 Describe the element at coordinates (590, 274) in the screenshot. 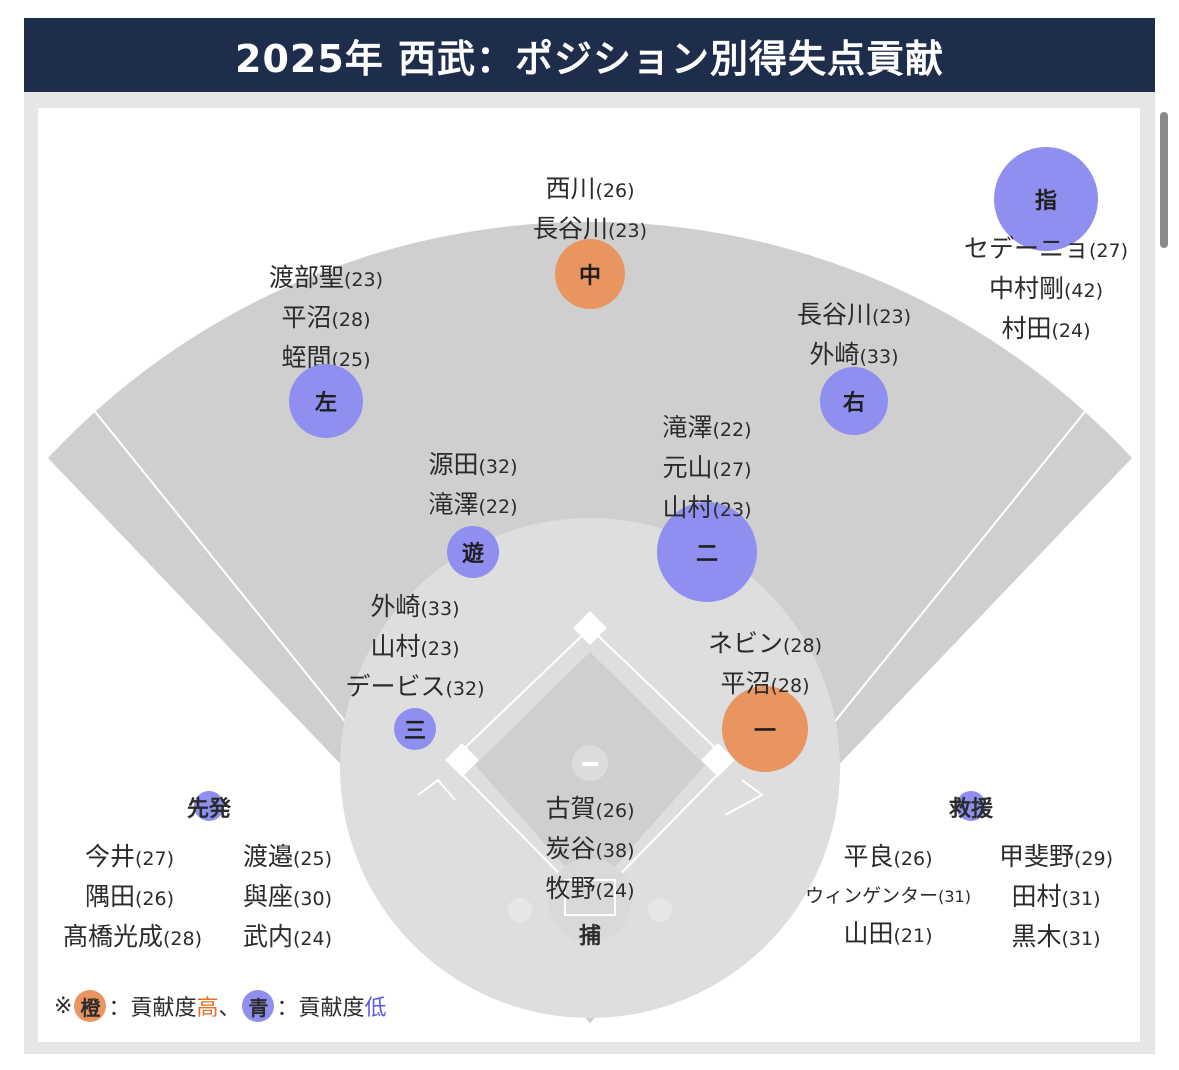

I see `center-position-bubble: 中` at that location.